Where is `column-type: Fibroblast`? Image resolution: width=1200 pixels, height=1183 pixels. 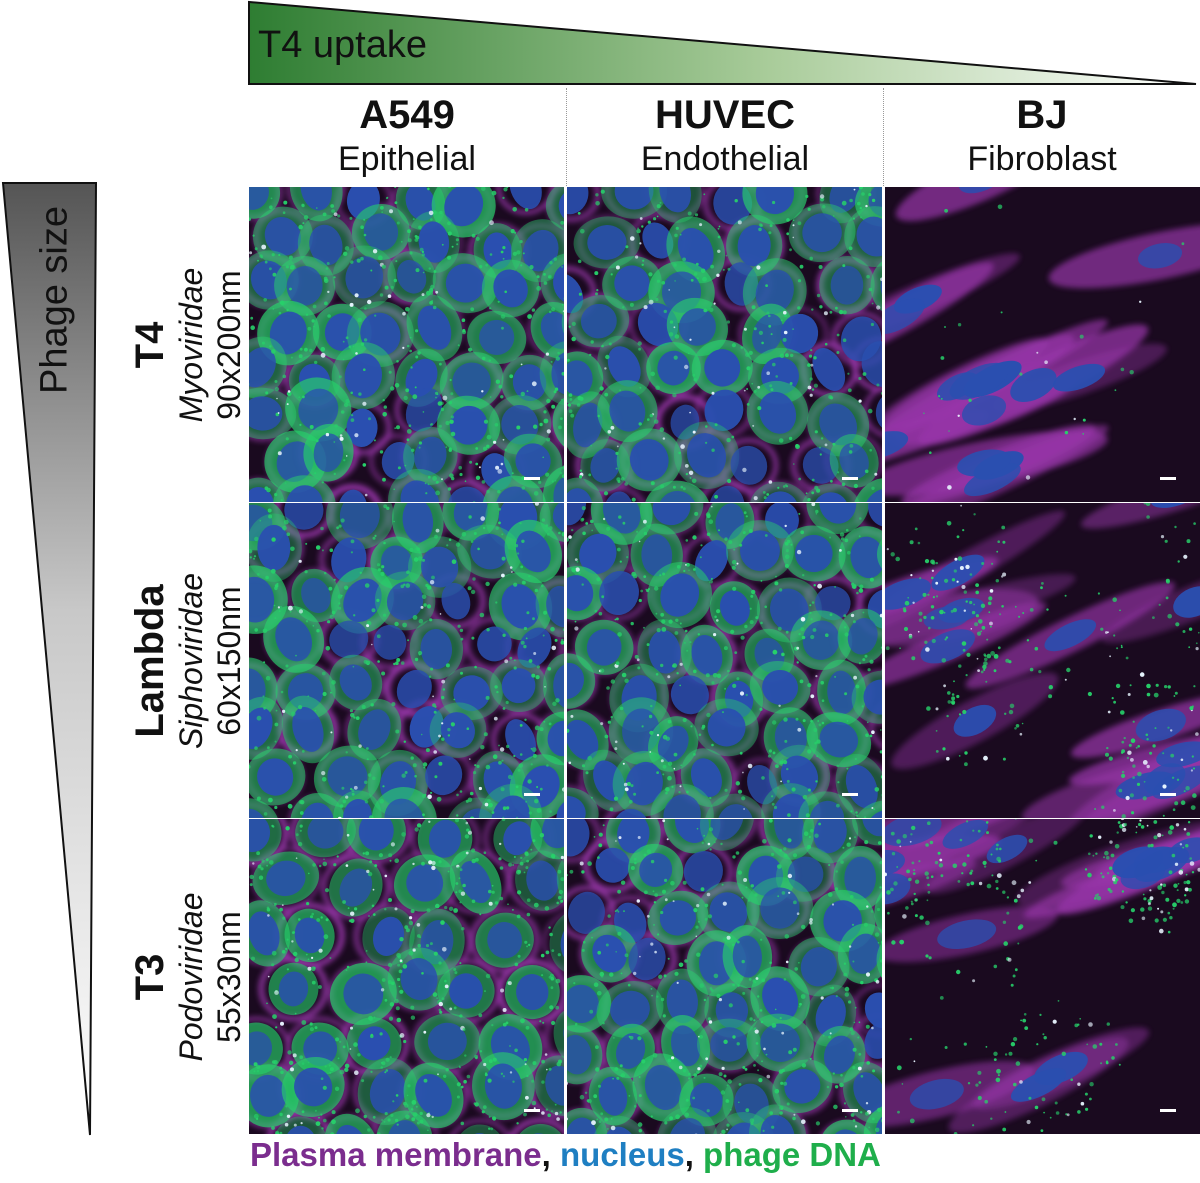 column-type: Fibroblast is located at coordinates (1042, 159).